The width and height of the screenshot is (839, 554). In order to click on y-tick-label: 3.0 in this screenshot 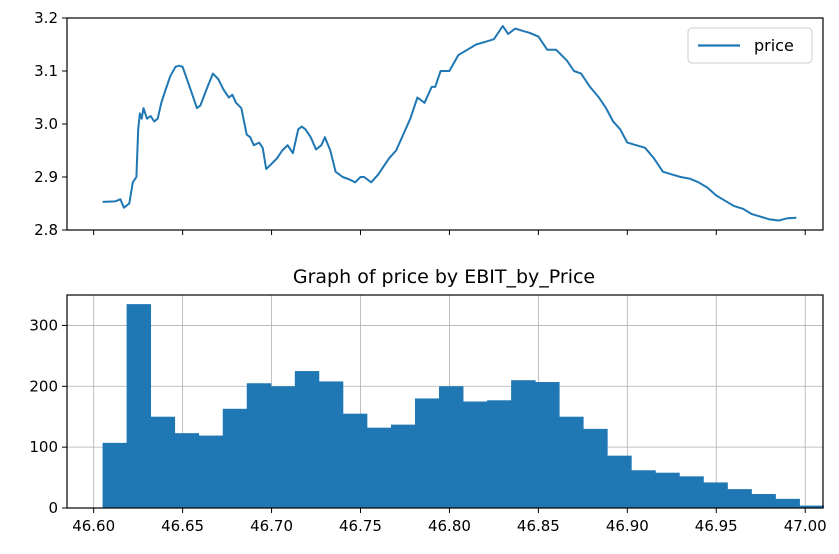, I will do `click(46, 124)`.